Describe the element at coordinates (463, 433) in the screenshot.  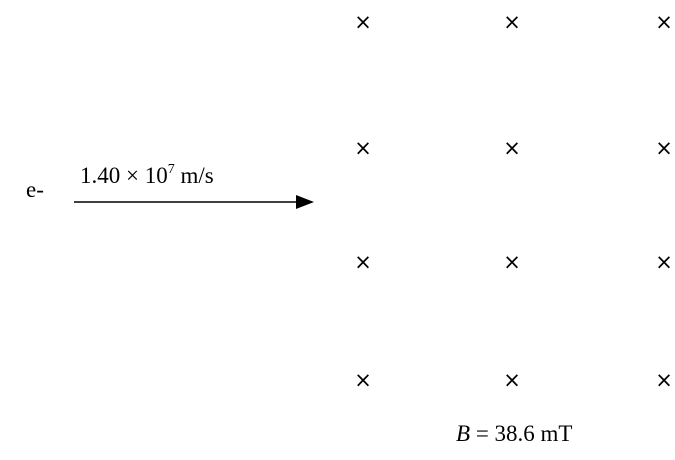
I see `field-symbol: B` at that location.